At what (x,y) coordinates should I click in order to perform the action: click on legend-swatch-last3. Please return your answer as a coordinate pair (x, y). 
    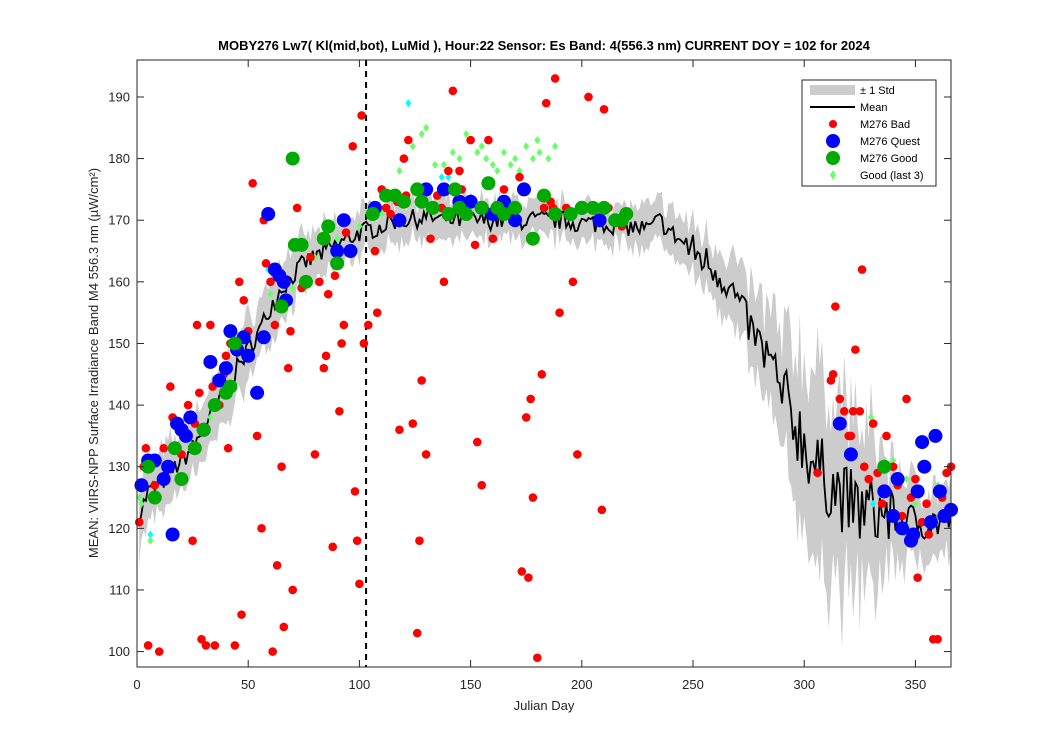
    Looking at the image, I should click on (833, 175).